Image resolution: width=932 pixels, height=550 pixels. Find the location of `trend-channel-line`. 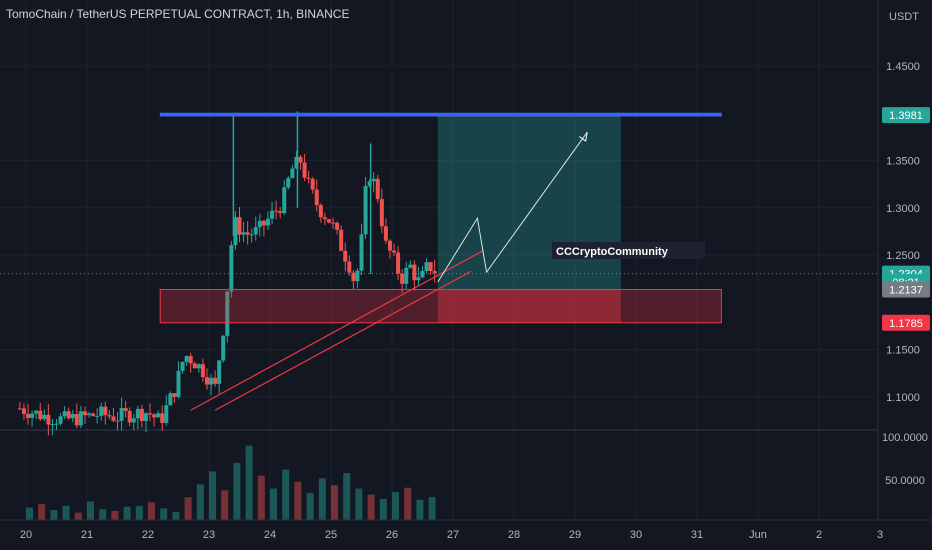

trend-channel-line is located at coordinates (337, 330).